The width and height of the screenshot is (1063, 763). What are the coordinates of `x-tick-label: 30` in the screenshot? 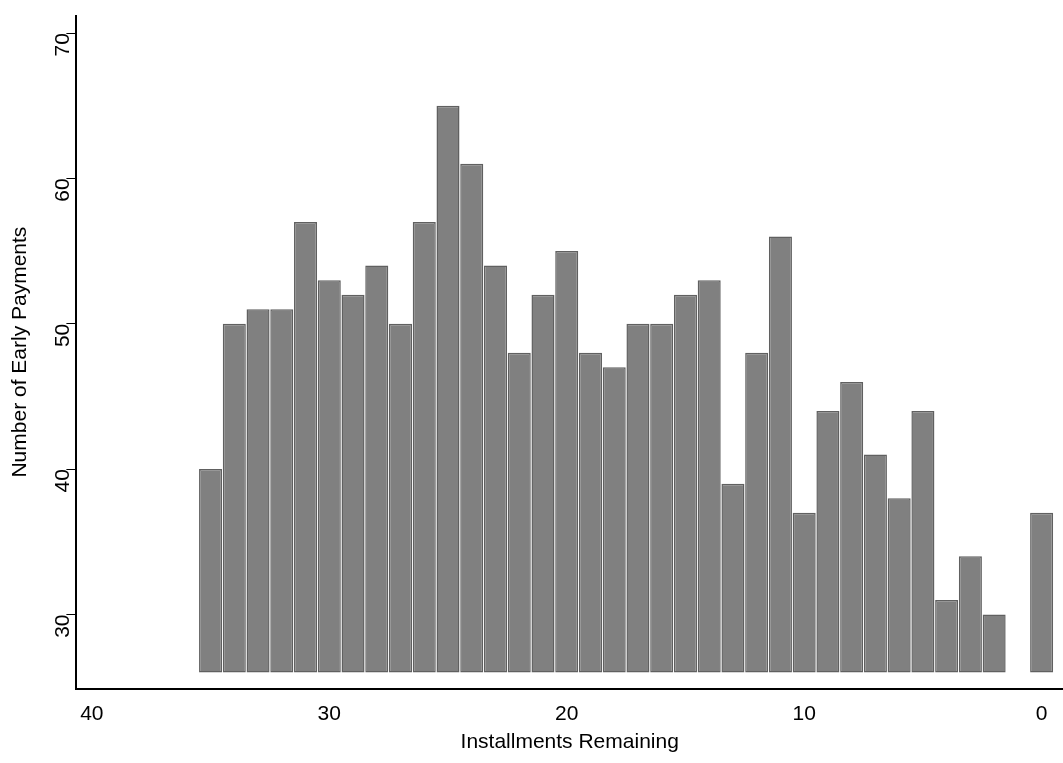 It's located at (329, 712).